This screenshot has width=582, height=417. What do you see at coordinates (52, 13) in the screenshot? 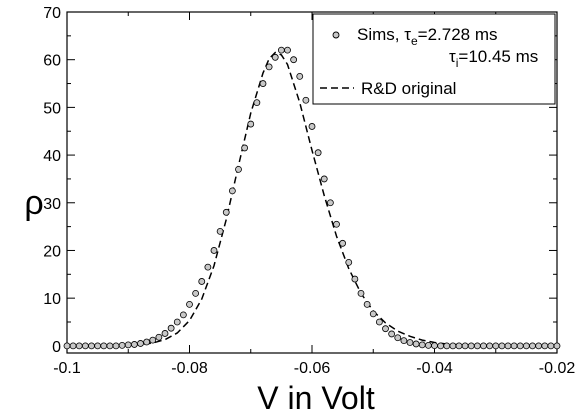
I see `y-tick-label: 70` at bounding box center [52, 13].